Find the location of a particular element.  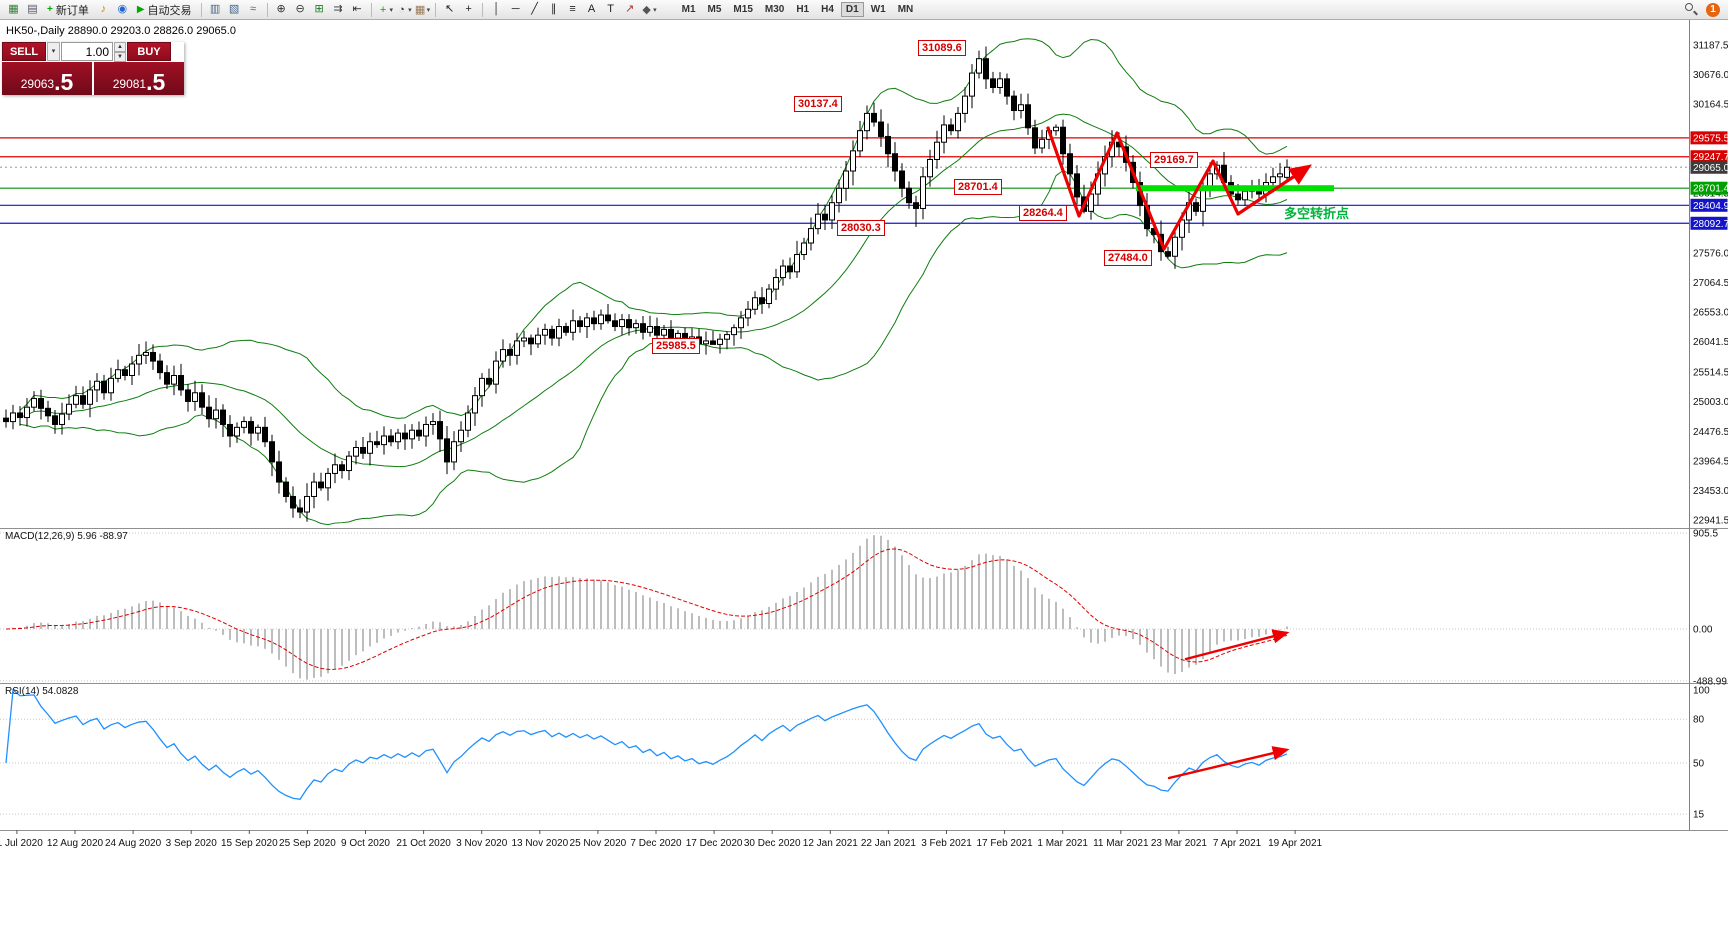

timeframe-h4: H4 is located at coordinates (827, 9).